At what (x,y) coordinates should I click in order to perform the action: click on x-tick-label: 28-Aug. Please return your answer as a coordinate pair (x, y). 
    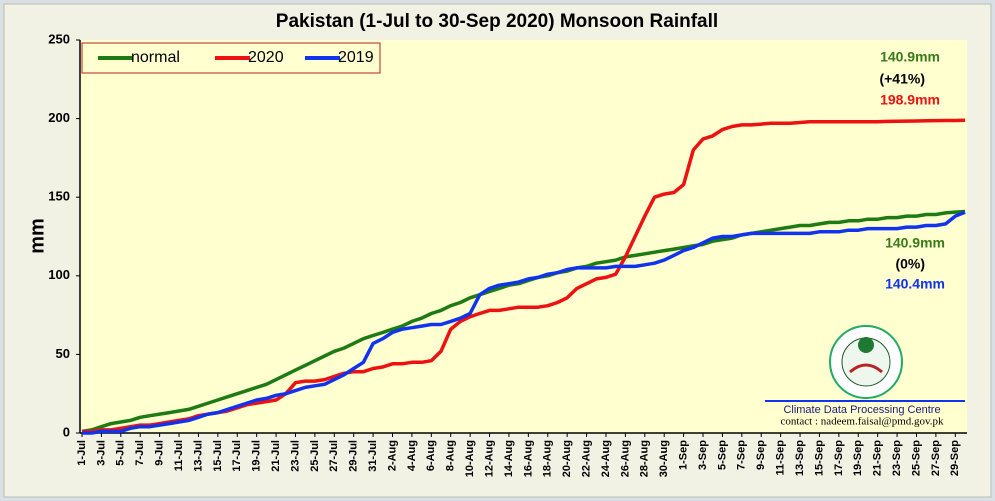
    Looking at the image, I should click on (645, 458).